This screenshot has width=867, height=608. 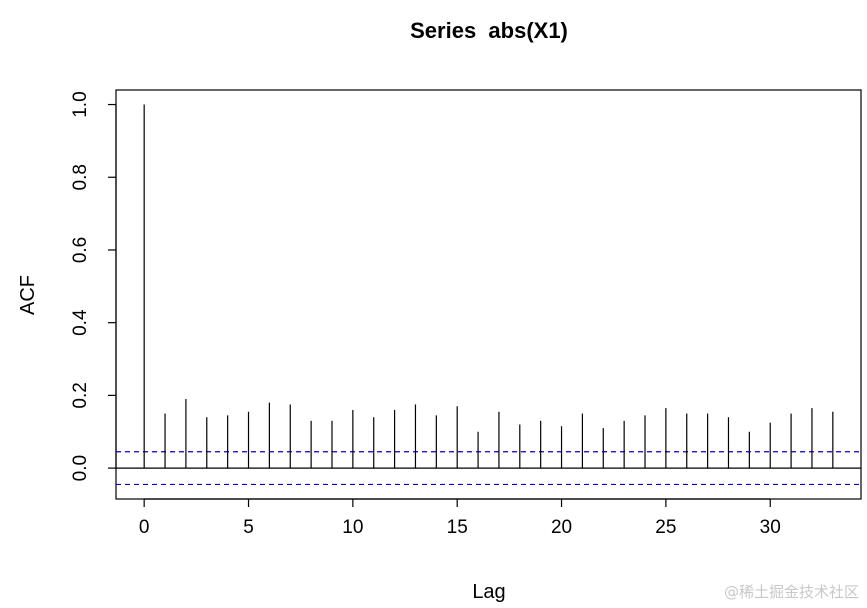 What do you see at coordinates (561, 527) in the screenshot?
I see `x-tick-label: 20` at bounding box center [561, 527].